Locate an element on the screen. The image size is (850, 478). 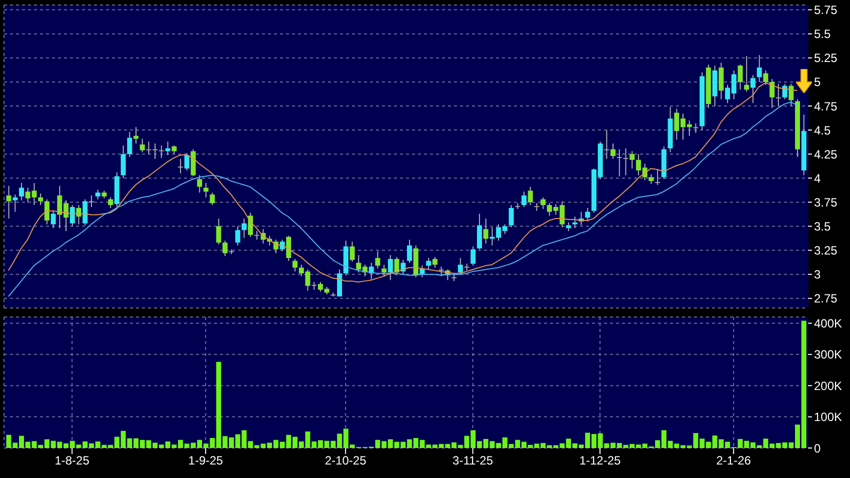
x-tick-label: 1-9-25 is located at coordinates (206, 461).